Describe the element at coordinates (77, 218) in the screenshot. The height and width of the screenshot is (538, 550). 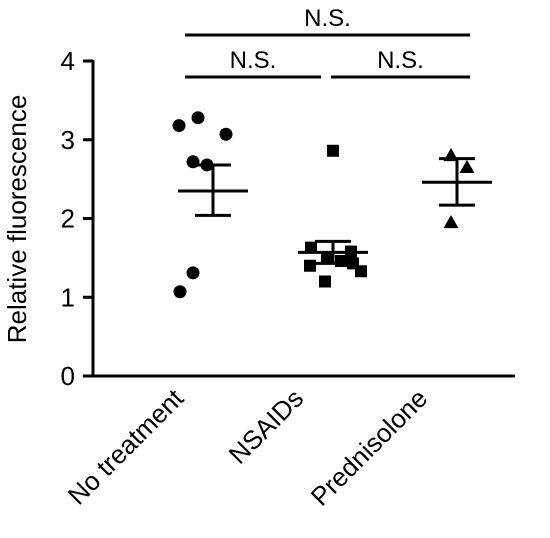
I see `y-ticks: 0 1 2 3 4` at that location.